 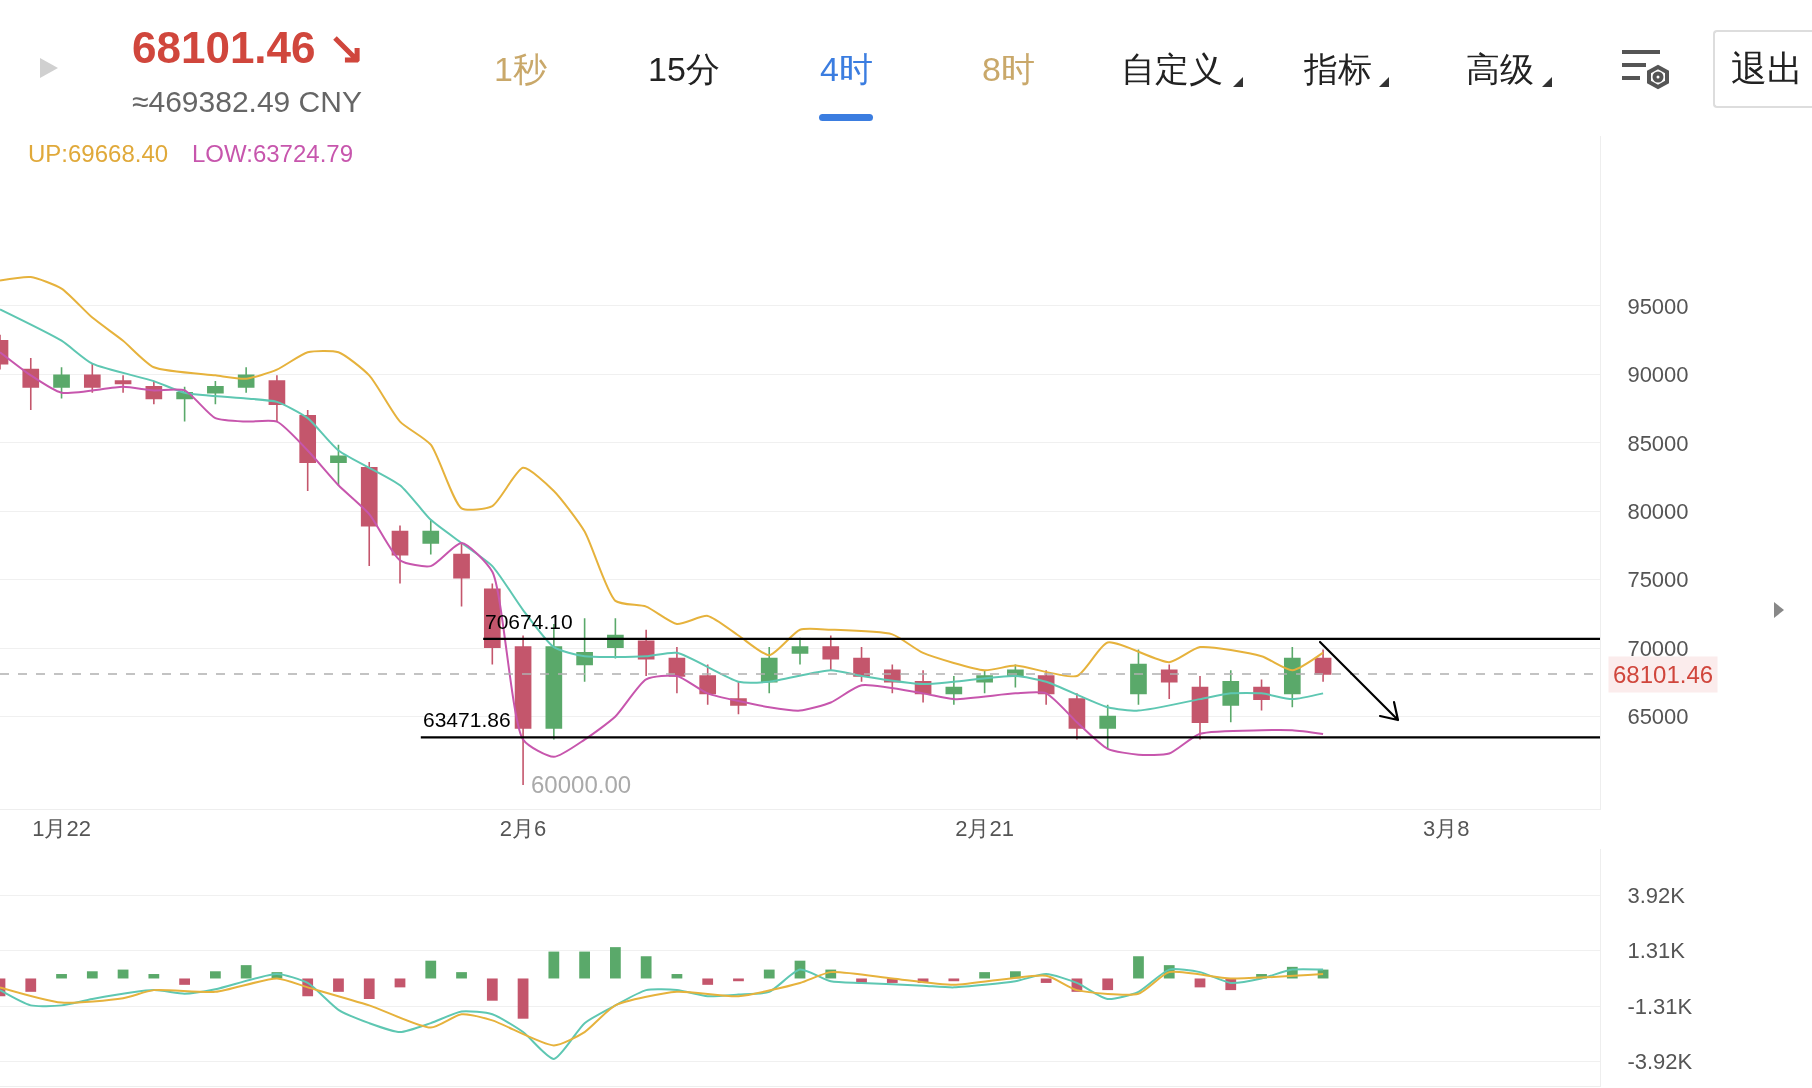 What do you see at coordinates (1658, 717) in the screenshot?
I see `y-tick-label: 65000` at bounding box center [1658, 717].